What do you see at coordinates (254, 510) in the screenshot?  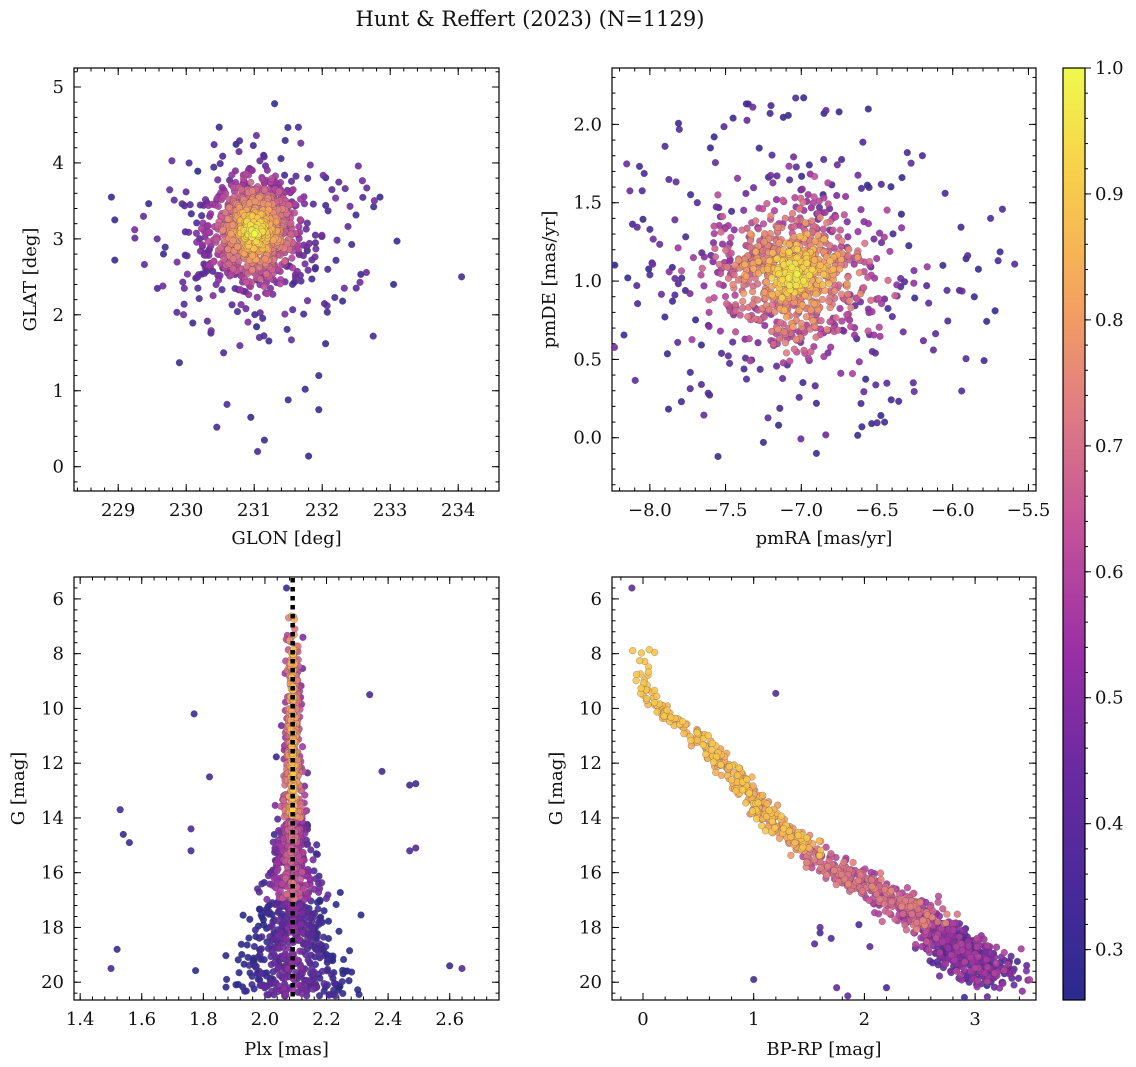 I see `x-tick-label: 231` at bounding box center [254, 510].